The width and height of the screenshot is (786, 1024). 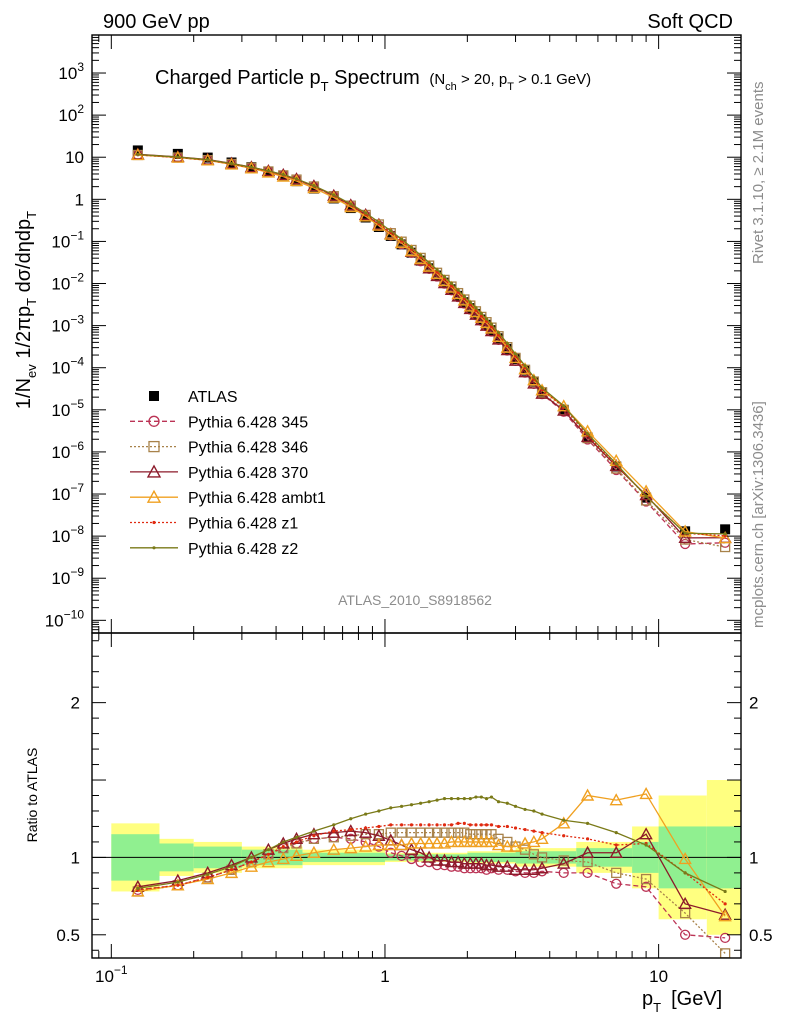 I want to click on legend-label: Pythia 6.428 ambt1, so click(x=257, y=498).